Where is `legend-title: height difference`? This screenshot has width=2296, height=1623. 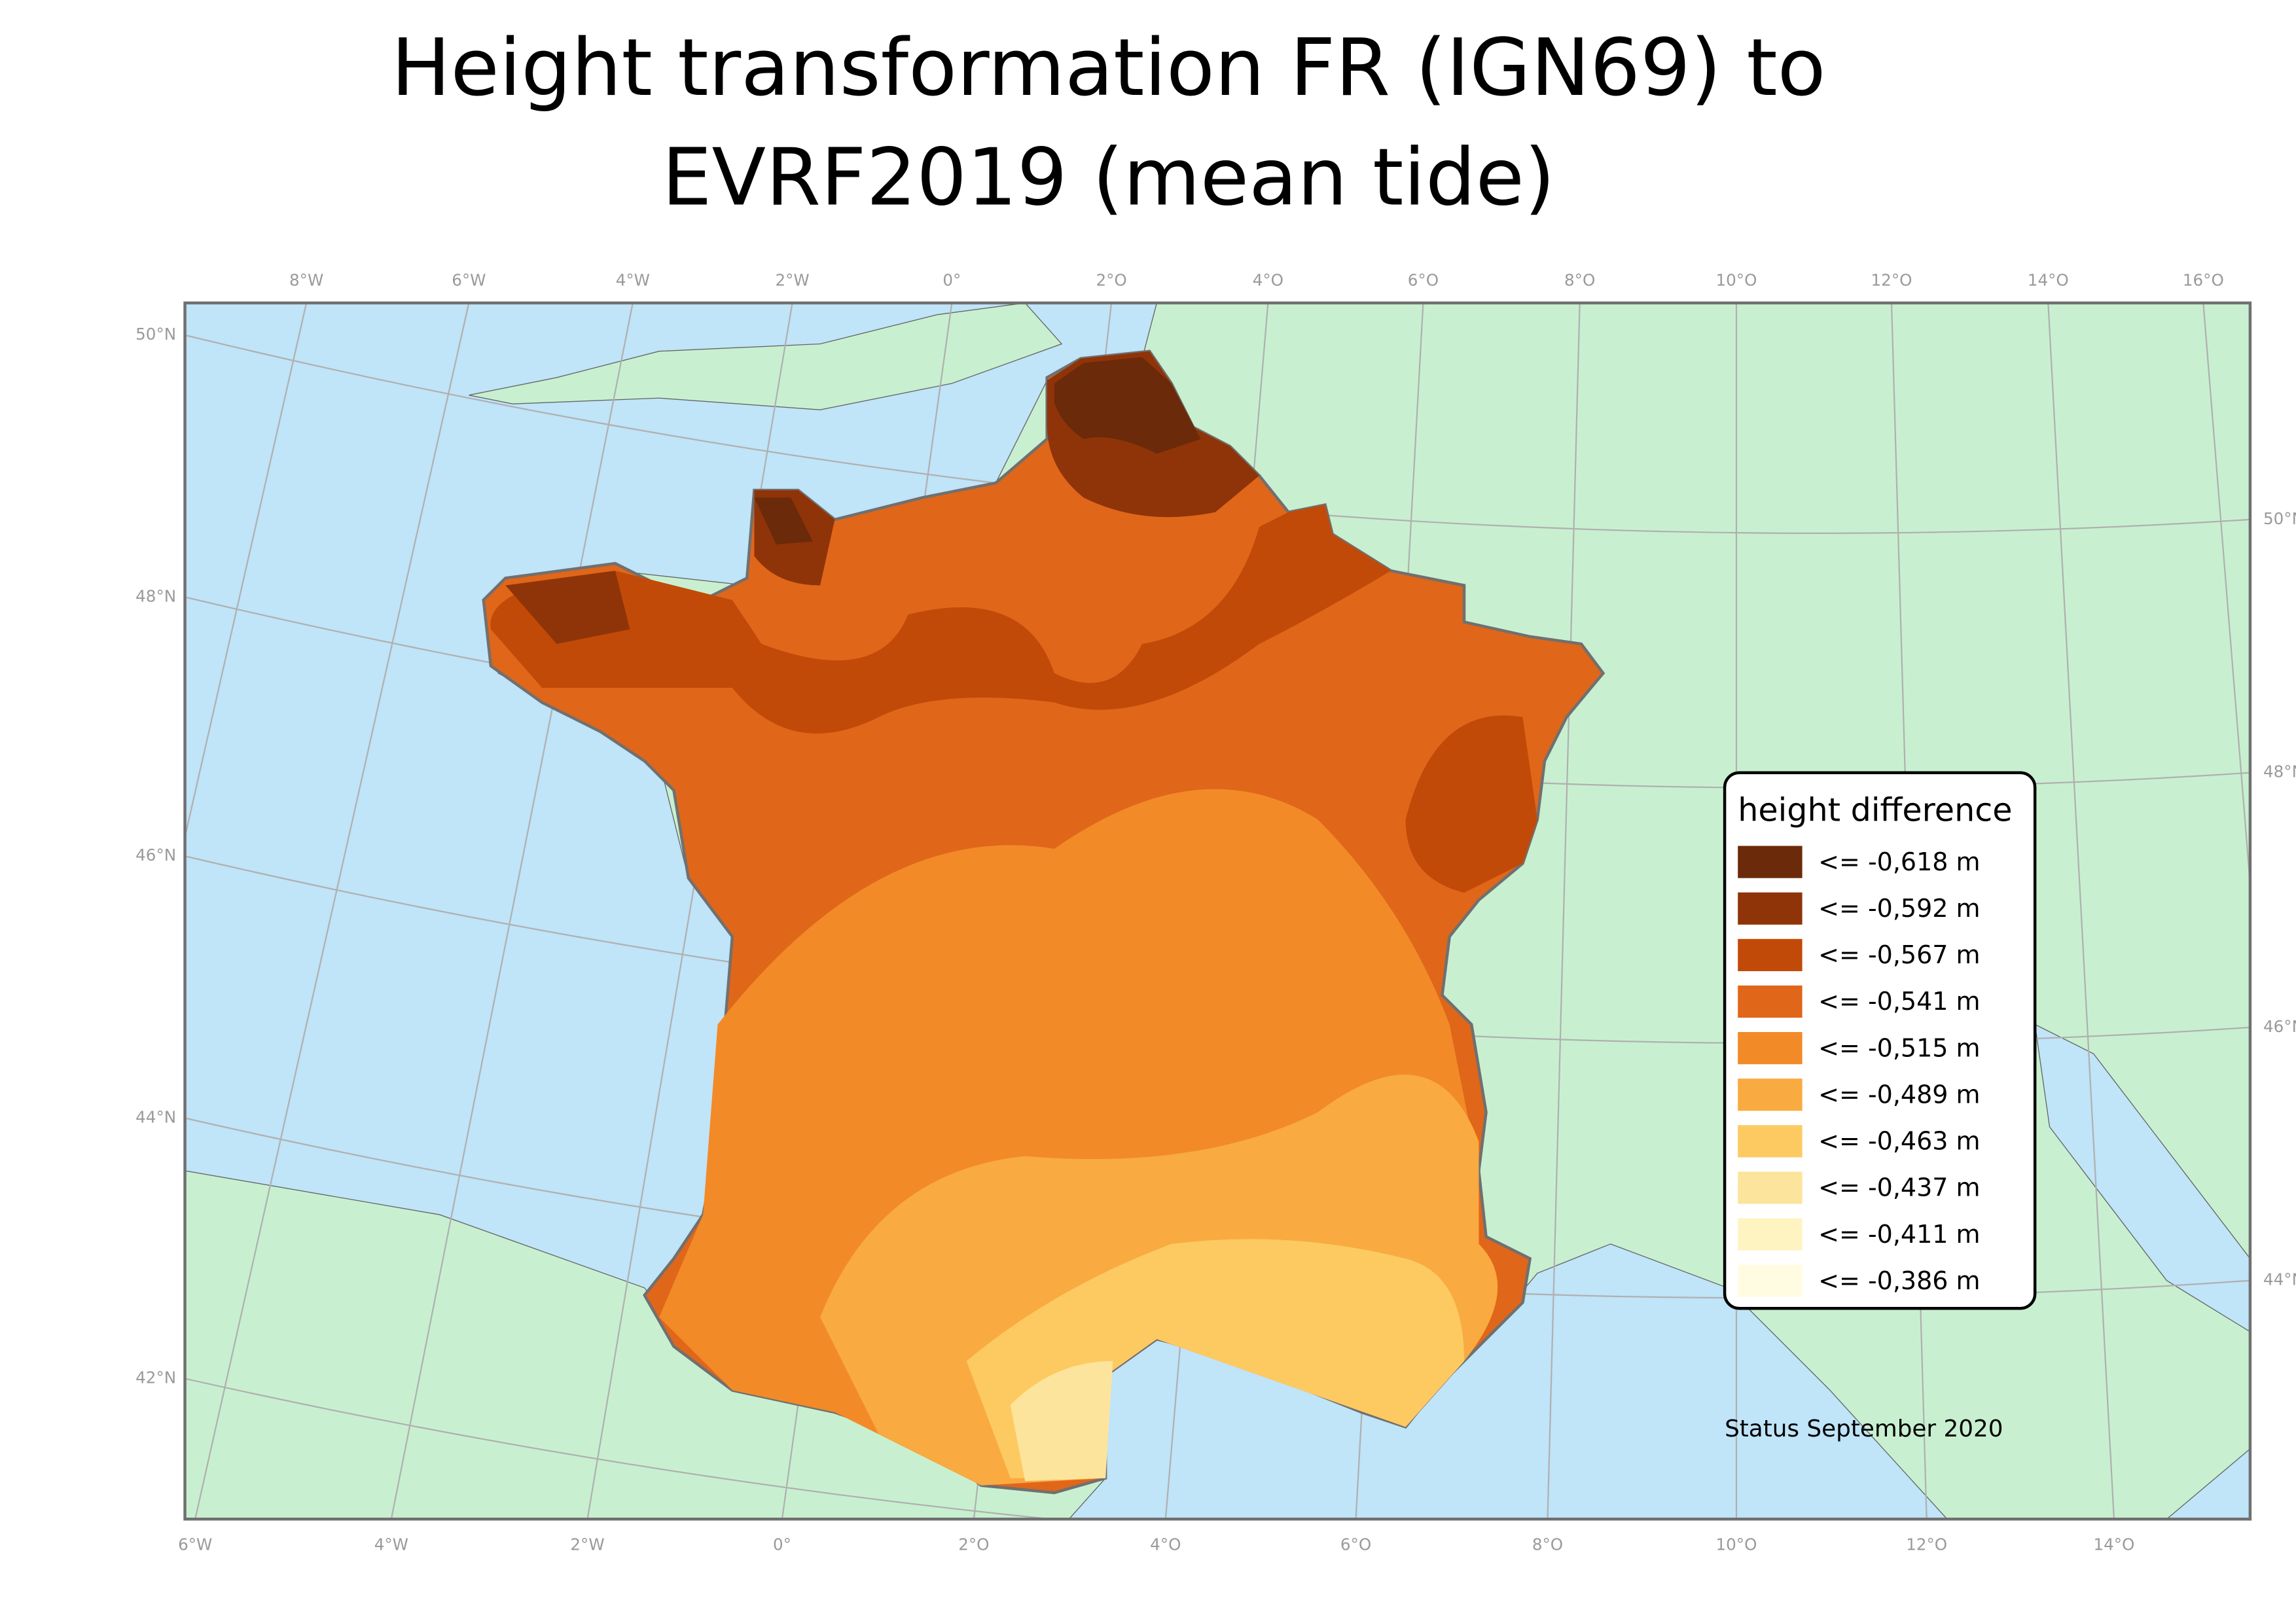 legend-title: height difference is located at coordinates (1875, 810).